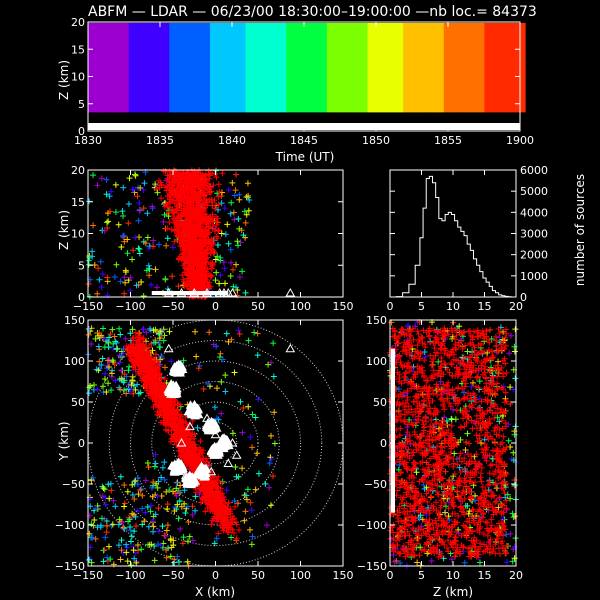 This screenshot has width=600, height=600. I want to click on y-tick-label: −50, so click(73, 484).